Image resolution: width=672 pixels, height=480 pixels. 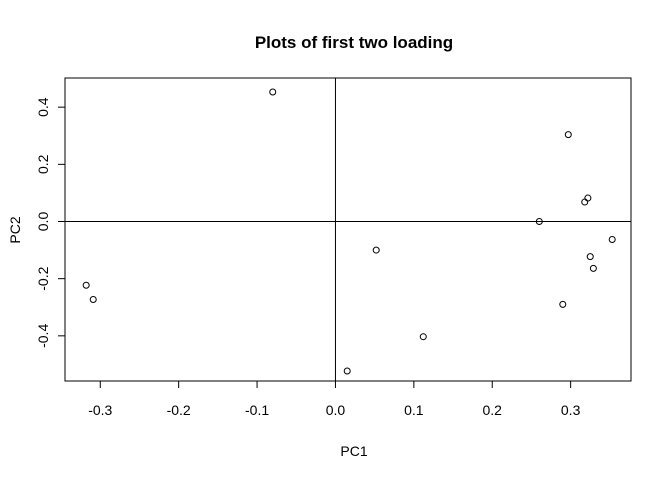 What do you see at coordinates (179, 410) in the screenshot?
I see `x-tick-label: -0.2` at bounding box center [179, 410].